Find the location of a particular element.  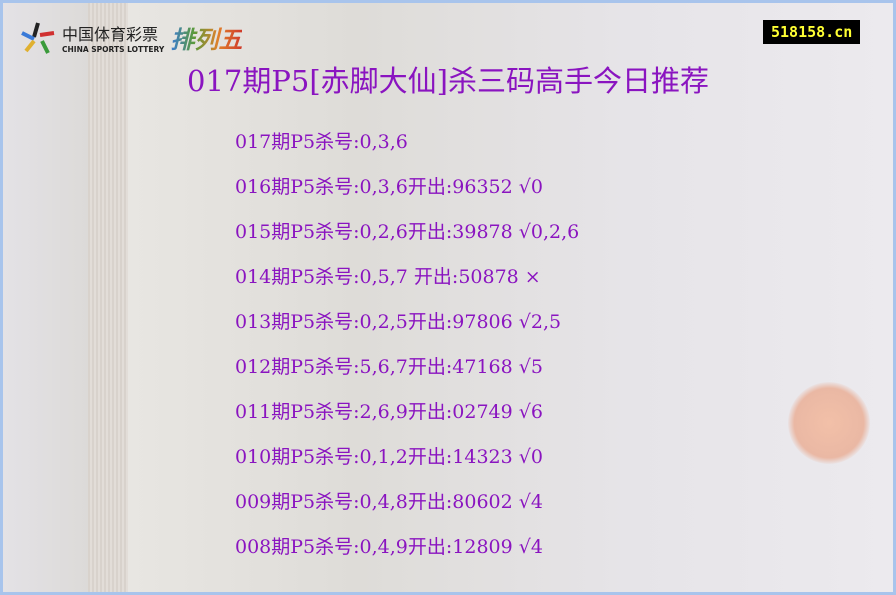

lottery-logo: 中国体育彩票 CHINA SPORTS LOTTERY 排列五 is located at coordinates (131, 37).